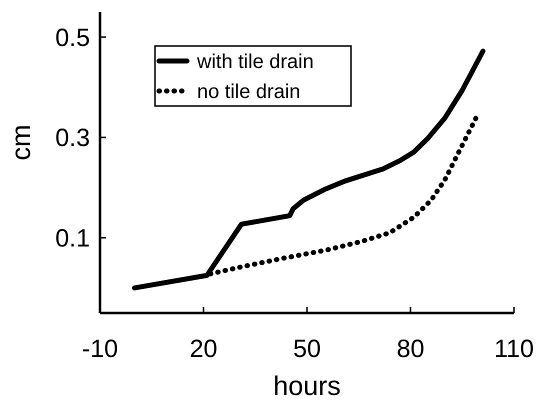 This screenshot has height=406, width=540. Describe the element at coordinates (248, 92) in the screenshot. I see `legend-label: no tile drain` at that location.